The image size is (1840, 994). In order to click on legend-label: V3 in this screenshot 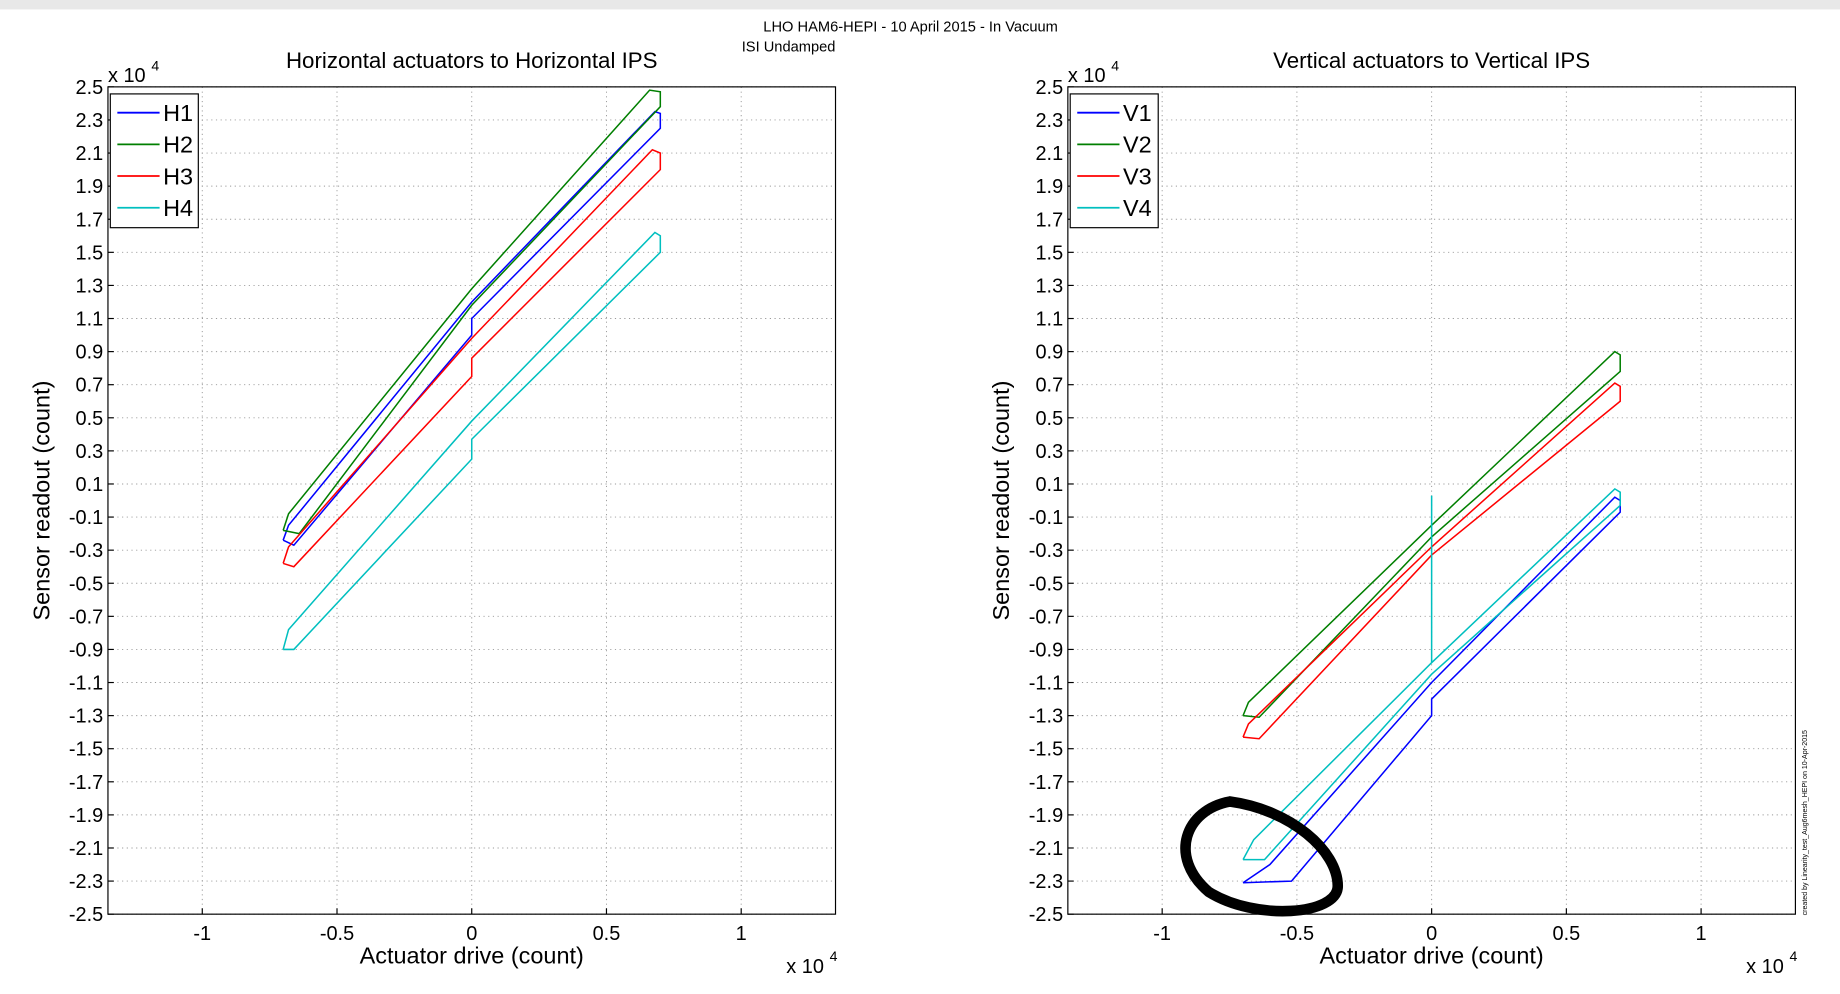, I will do `click(1137, 176)`.